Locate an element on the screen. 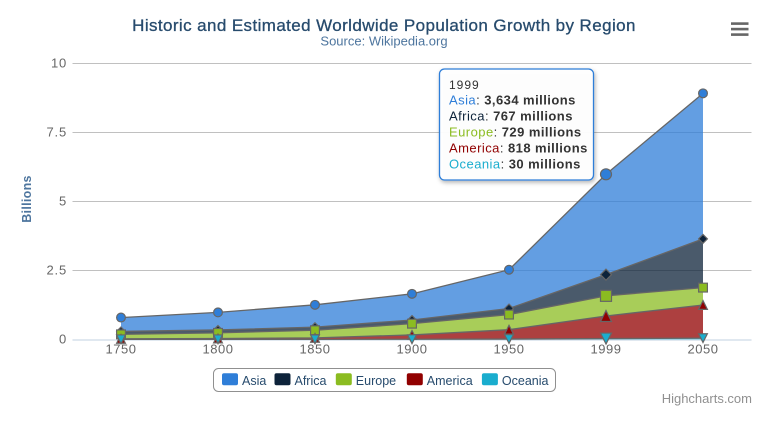 Image resolution: width=769 pixels, height=421 pixels. svg-text: America: 818 millions is located at coordinates (518, 147).